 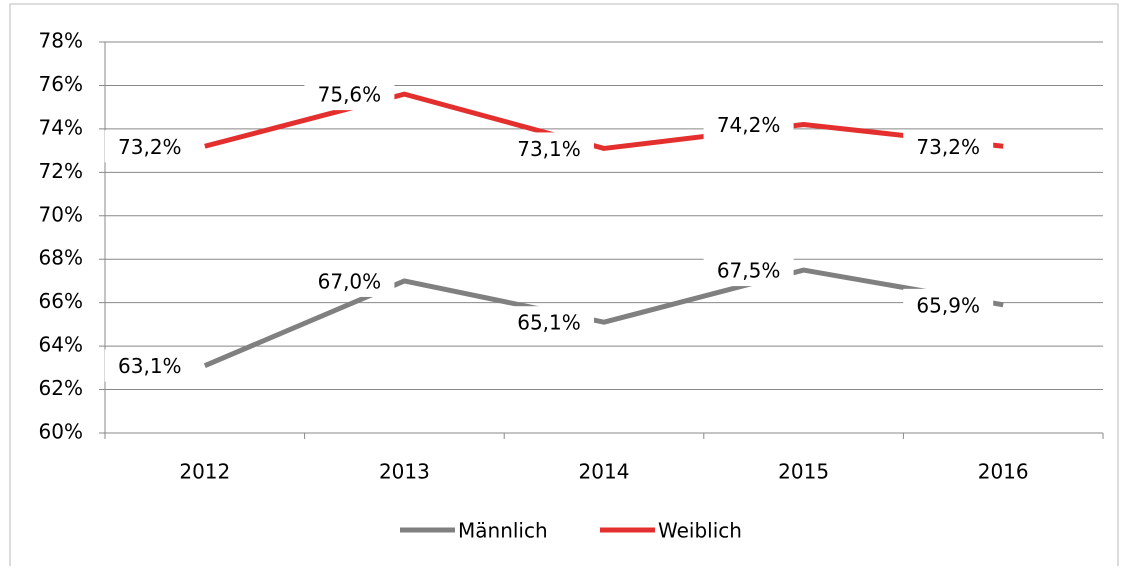 What do you see at coordinates (61, 127) in the screenshot?
I see `y-tick-label: 74%` at bounding box center [61, 127].